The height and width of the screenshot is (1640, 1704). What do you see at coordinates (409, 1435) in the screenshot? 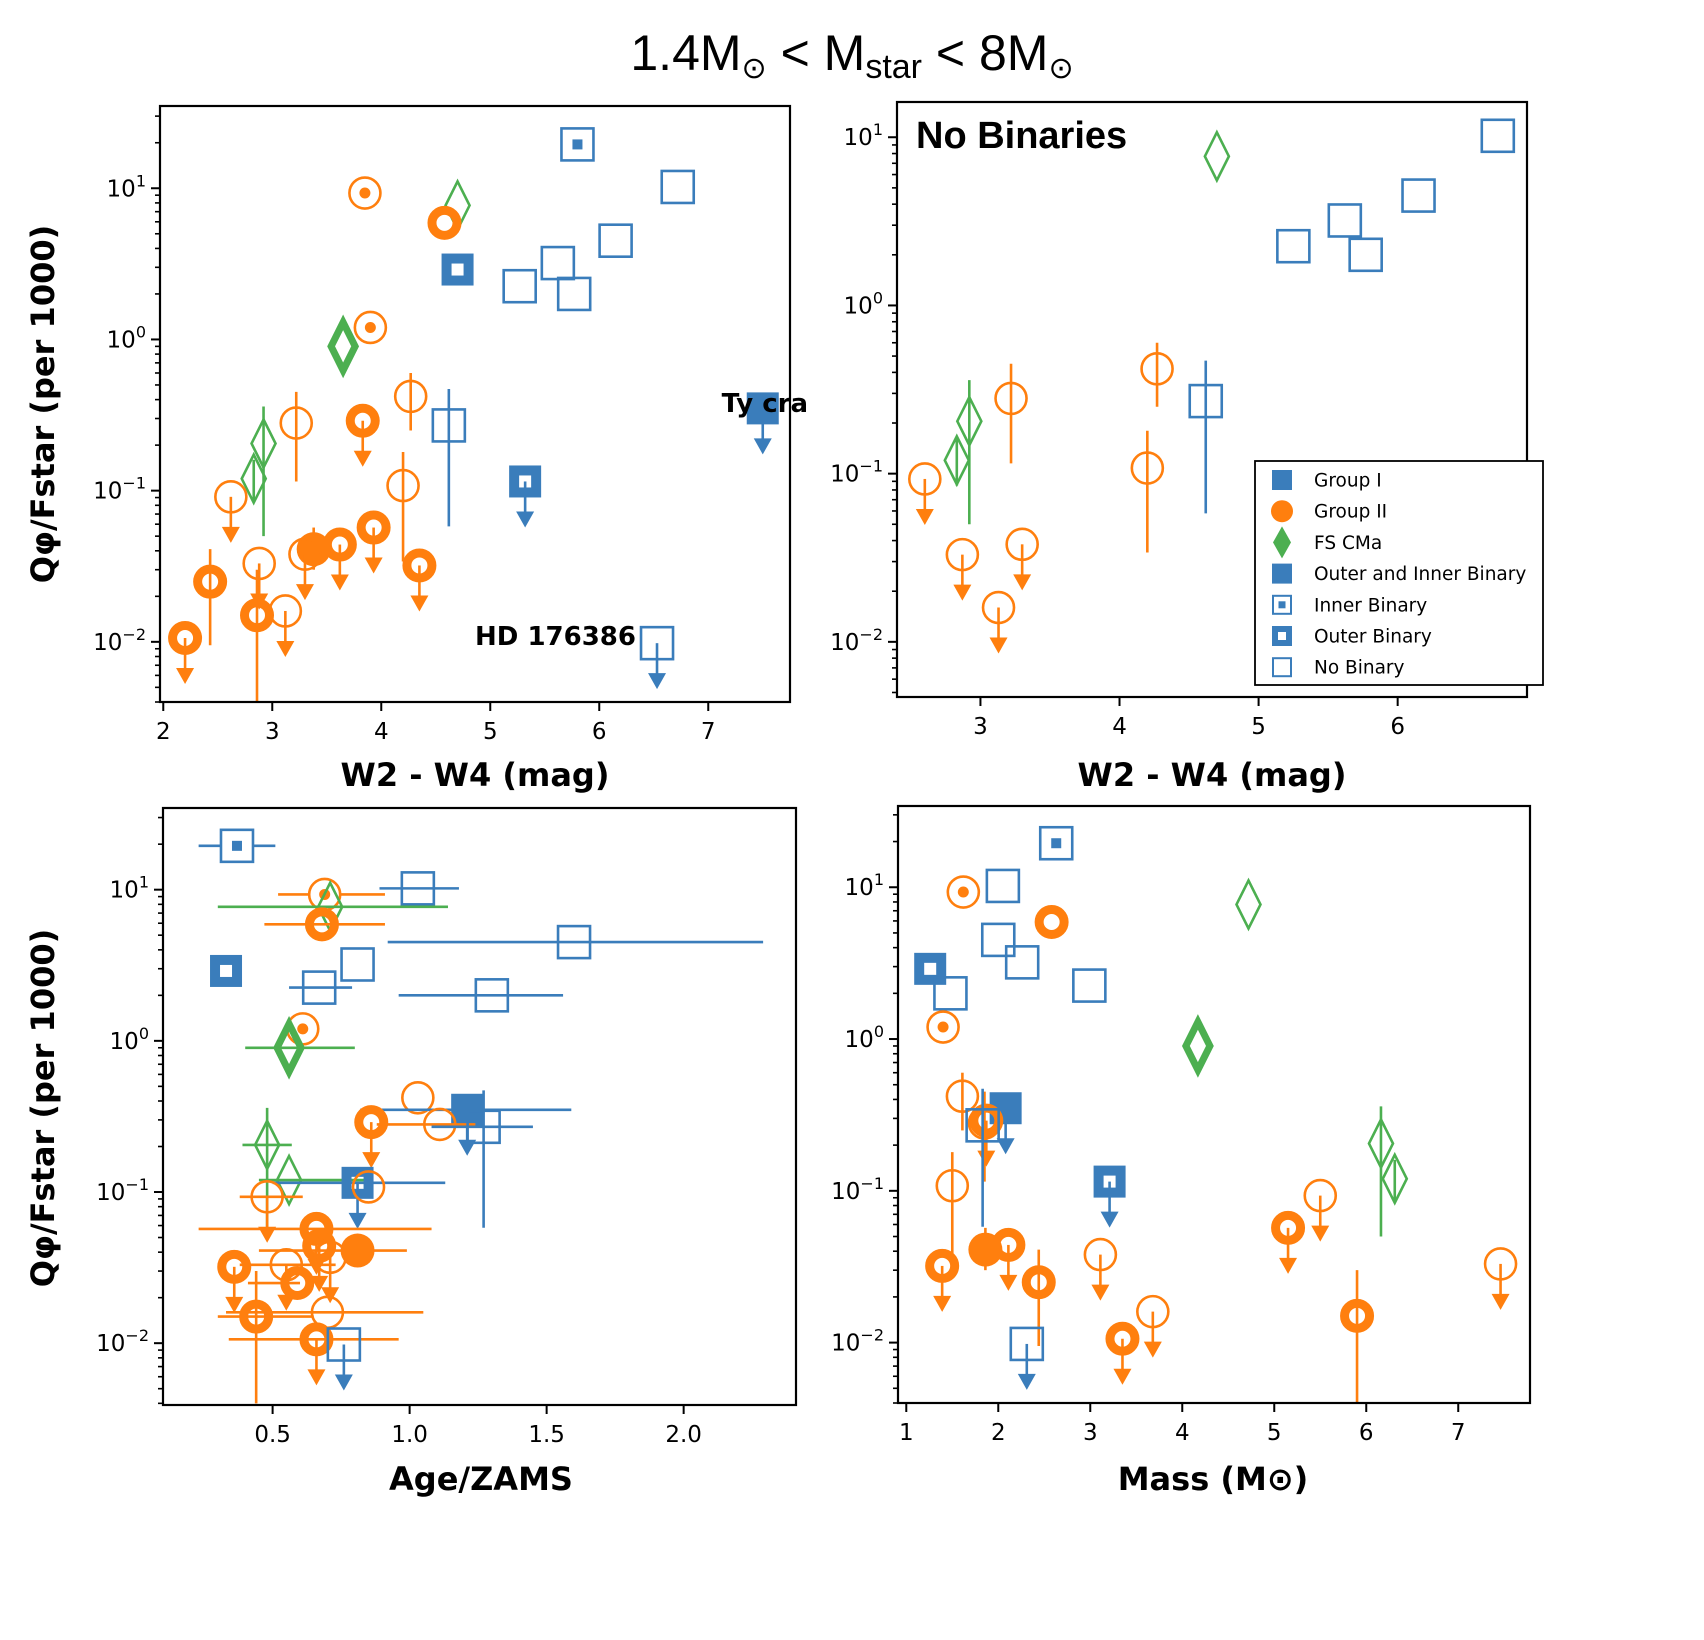
I see `x-tick-label: 1.0` at bounding box center [409, 1435].